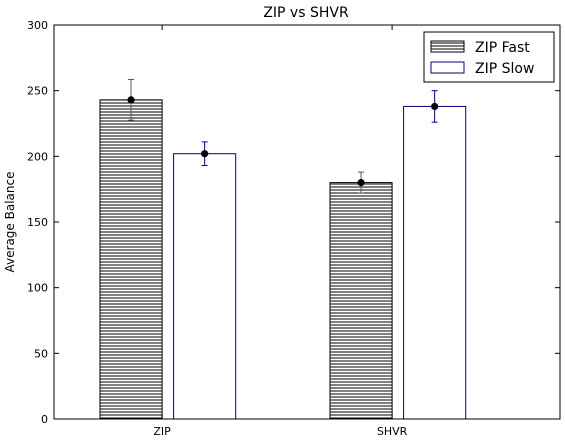 Image resolution: width=565 pixels, height=442 pixels. I want to click on bar-zip-fast-zip, so click(131, 259).